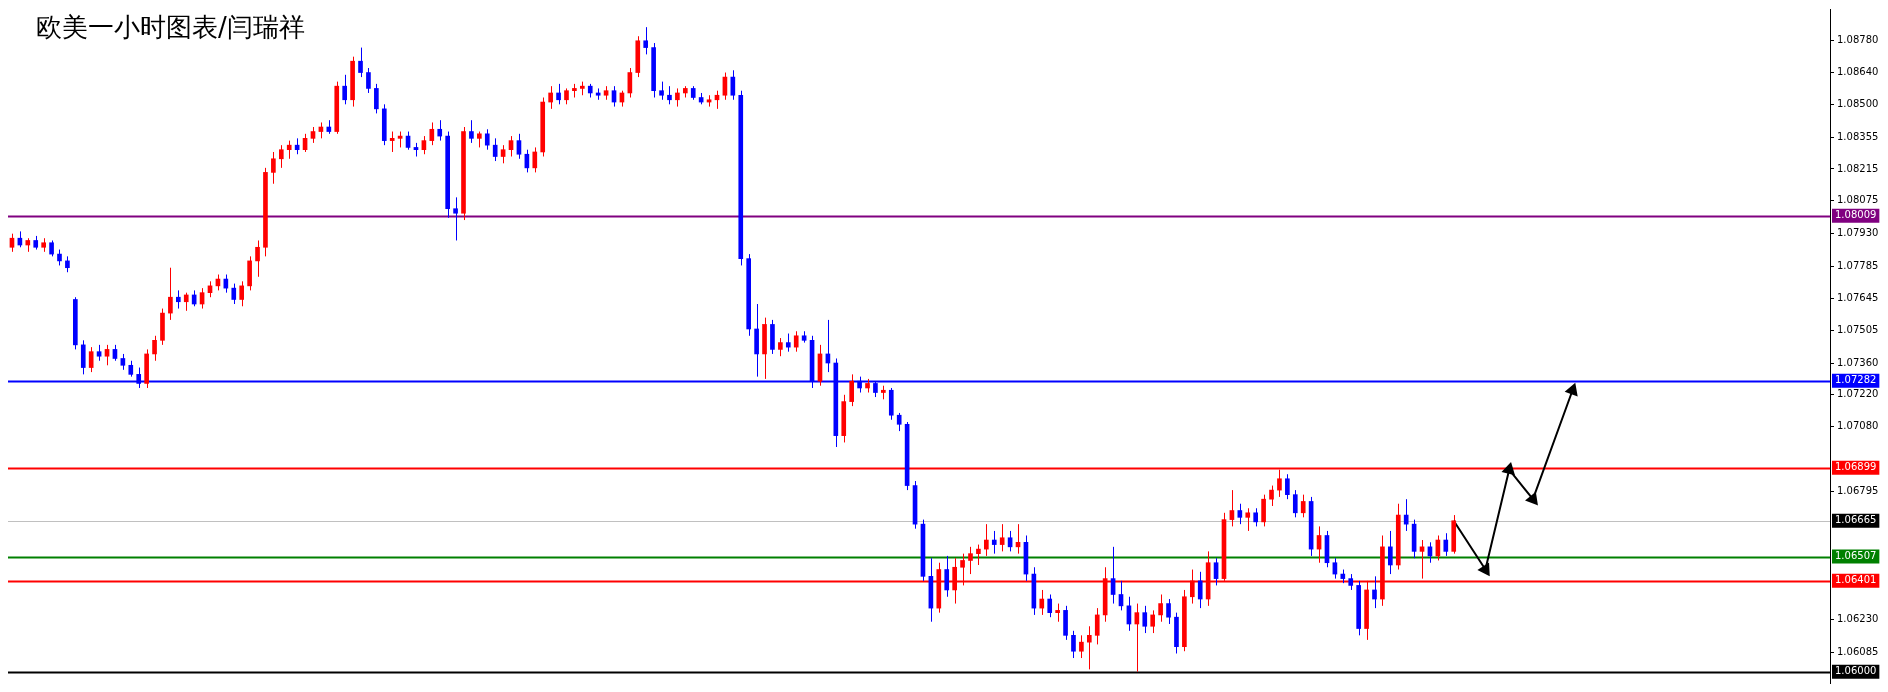  I want to click on y-tick-label: 1.07505, so click(1858, 329).